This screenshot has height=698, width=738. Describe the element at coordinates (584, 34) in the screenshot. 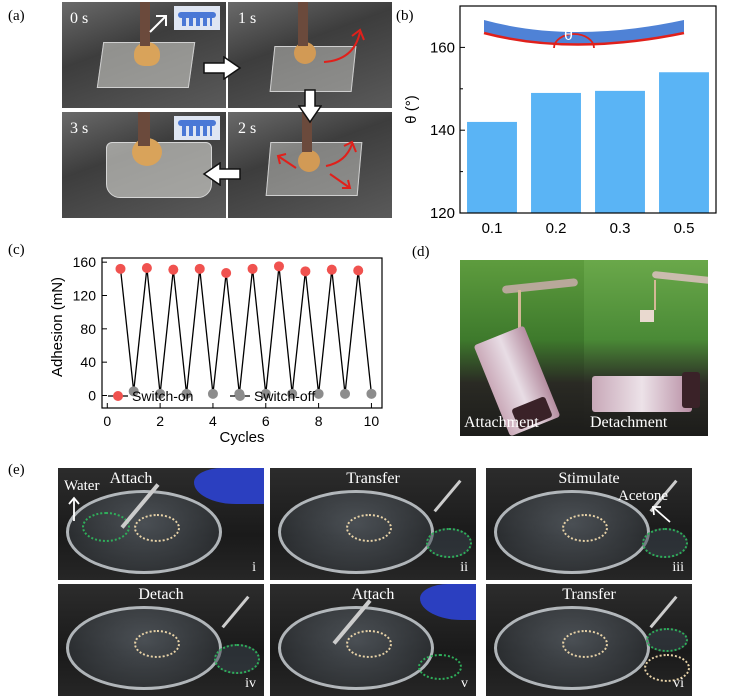

I see `bending-angle-diagram: θ` at that location.